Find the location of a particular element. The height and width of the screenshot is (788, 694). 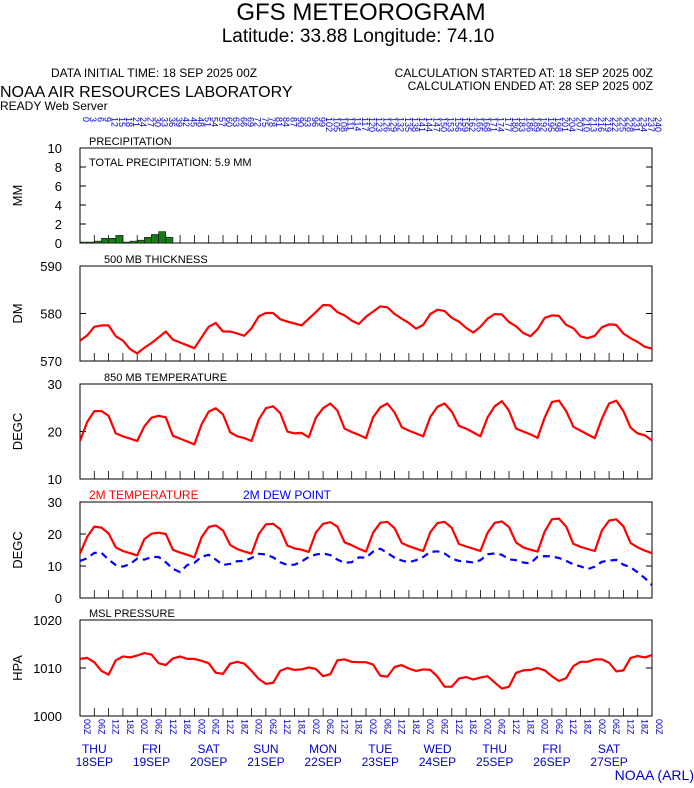

top-hour-label: 45 is located at coordinates (193, 122).